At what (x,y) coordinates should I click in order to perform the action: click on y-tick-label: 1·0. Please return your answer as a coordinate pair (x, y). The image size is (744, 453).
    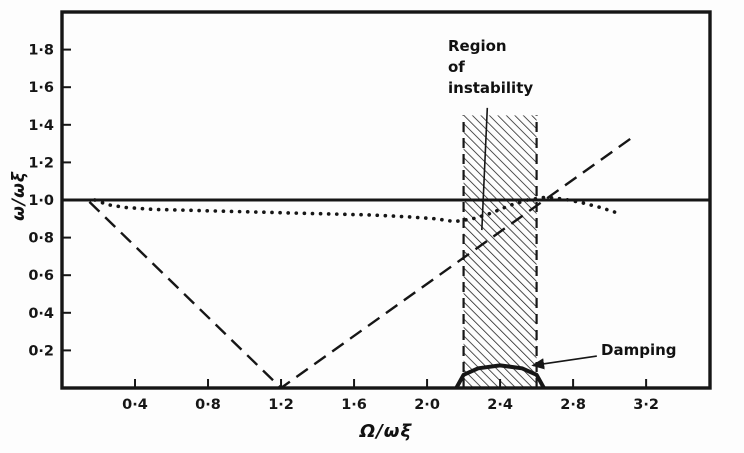
    Looking at the image, I should click on (41, 201).